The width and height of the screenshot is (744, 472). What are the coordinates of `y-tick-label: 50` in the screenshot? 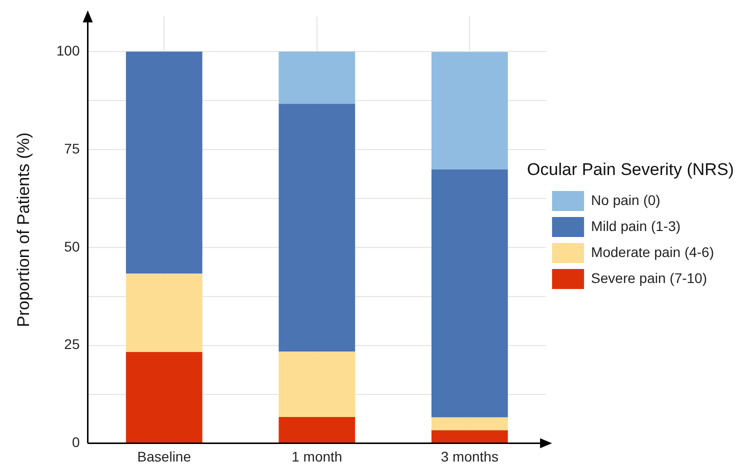 It's located at (72, 246).